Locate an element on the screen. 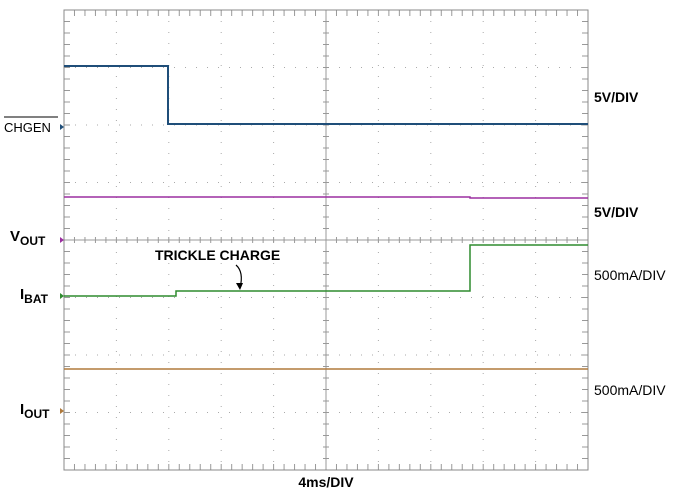  label-main: V is located at coordinates (15, 236).